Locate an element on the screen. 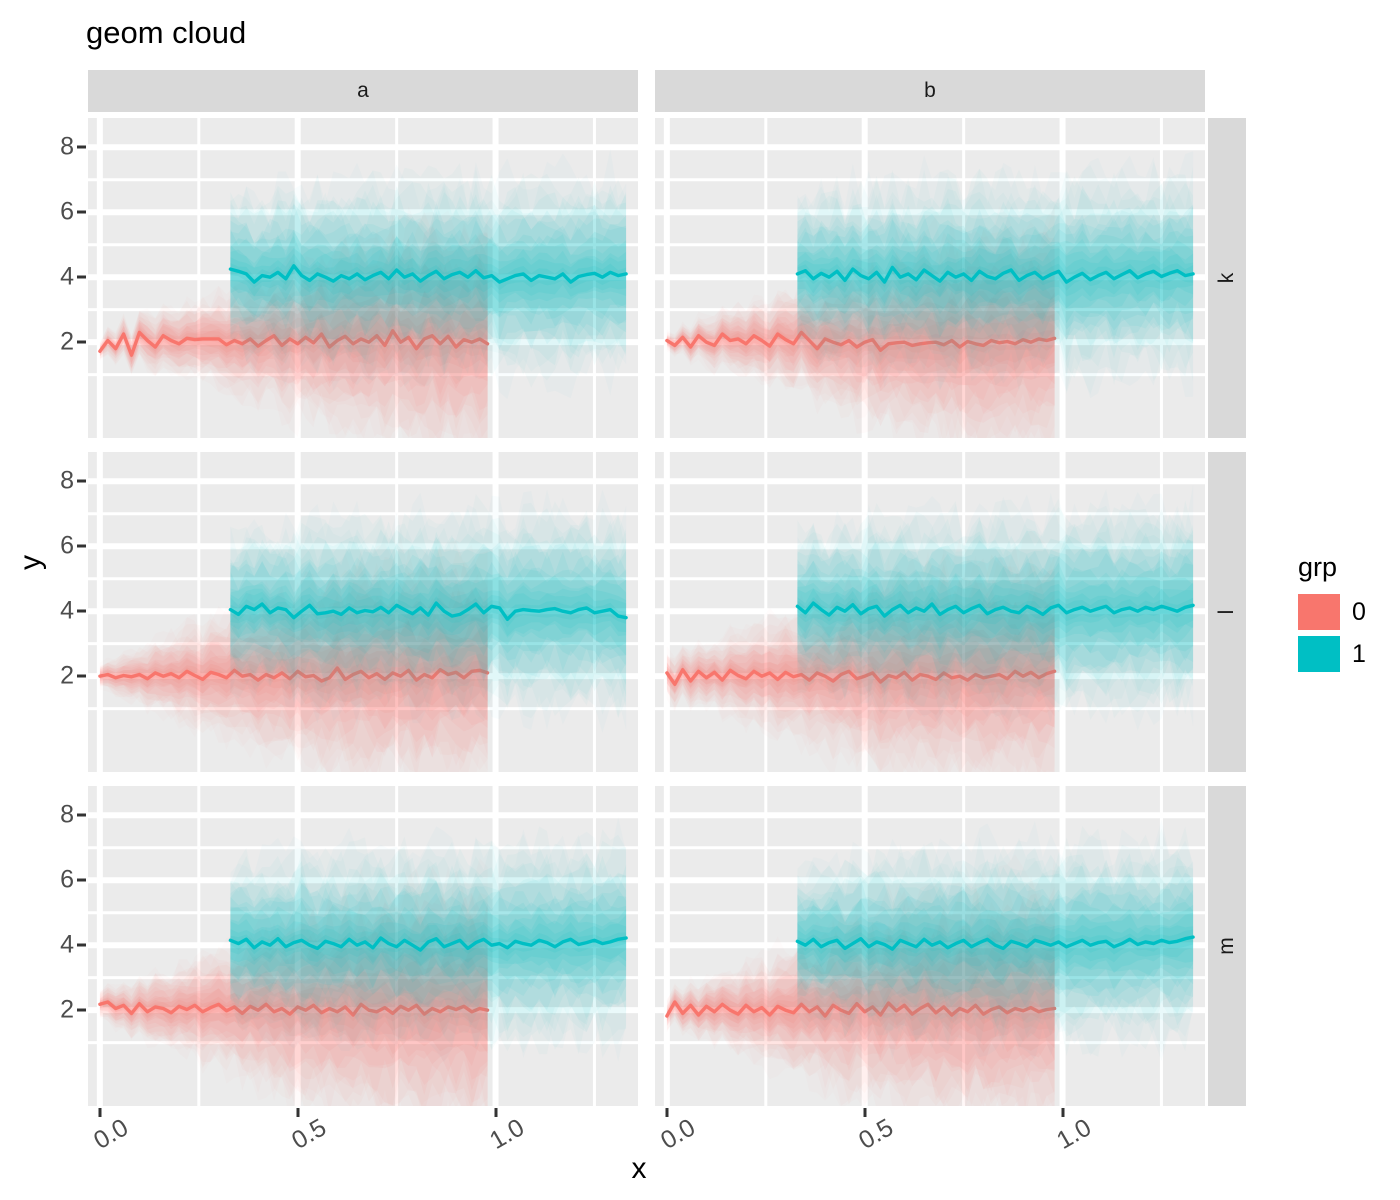 Image resolution: width=1400 pixels, height=1200 pixels. facet-col-strip-a: a is located at coordinates (363, 91).